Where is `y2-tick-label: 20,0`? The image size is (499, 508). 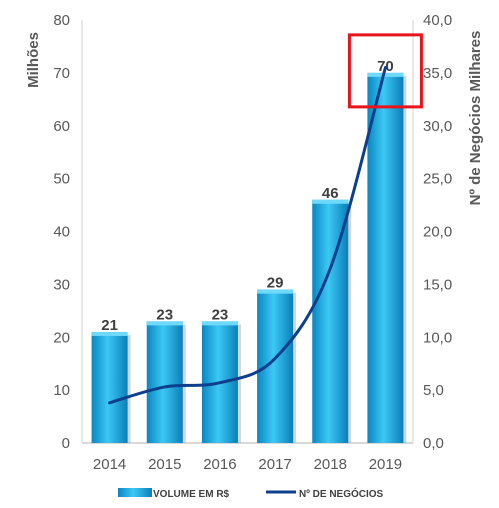 y2-tick-label: 20,0 is located at coordinates (437, 232).